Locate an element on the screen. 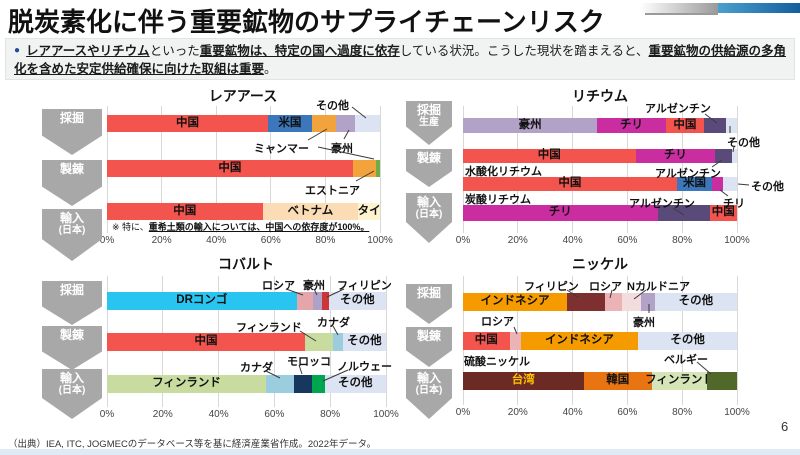 This screenshot has width=800, height=455. segment-label: インドネシア is located at coordinates (515, 301).